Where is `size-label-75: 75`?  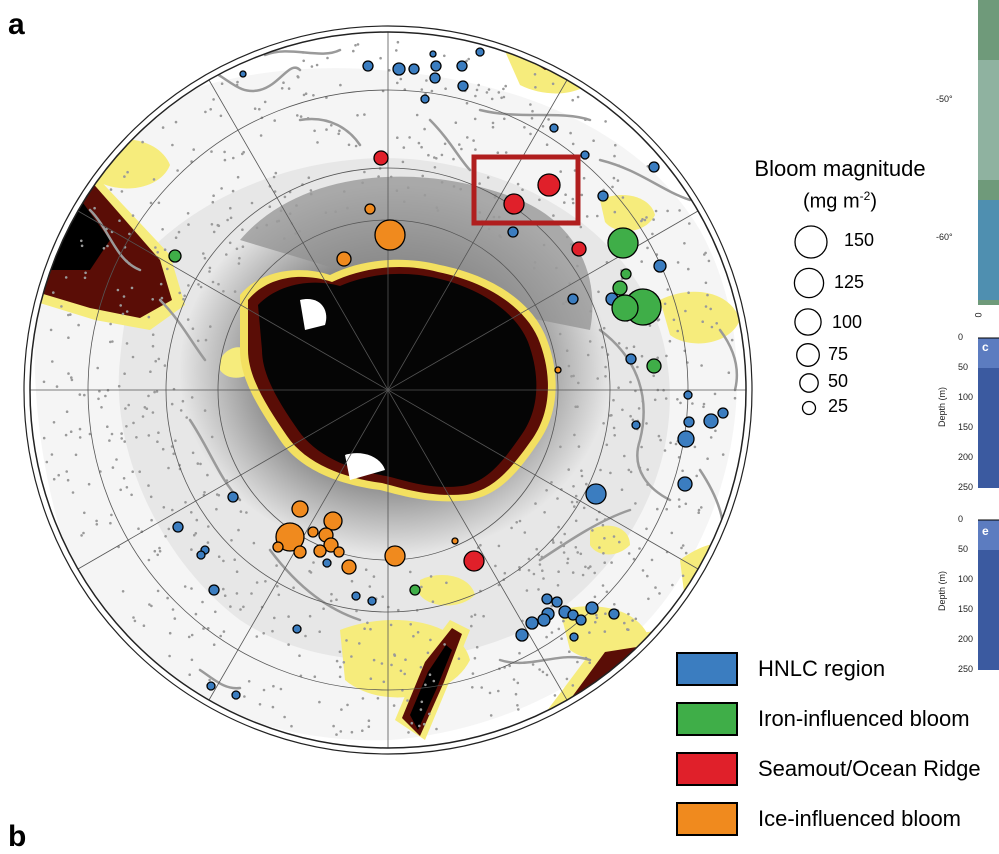
size-label-75: 75 is located at coordinates (838, 354).